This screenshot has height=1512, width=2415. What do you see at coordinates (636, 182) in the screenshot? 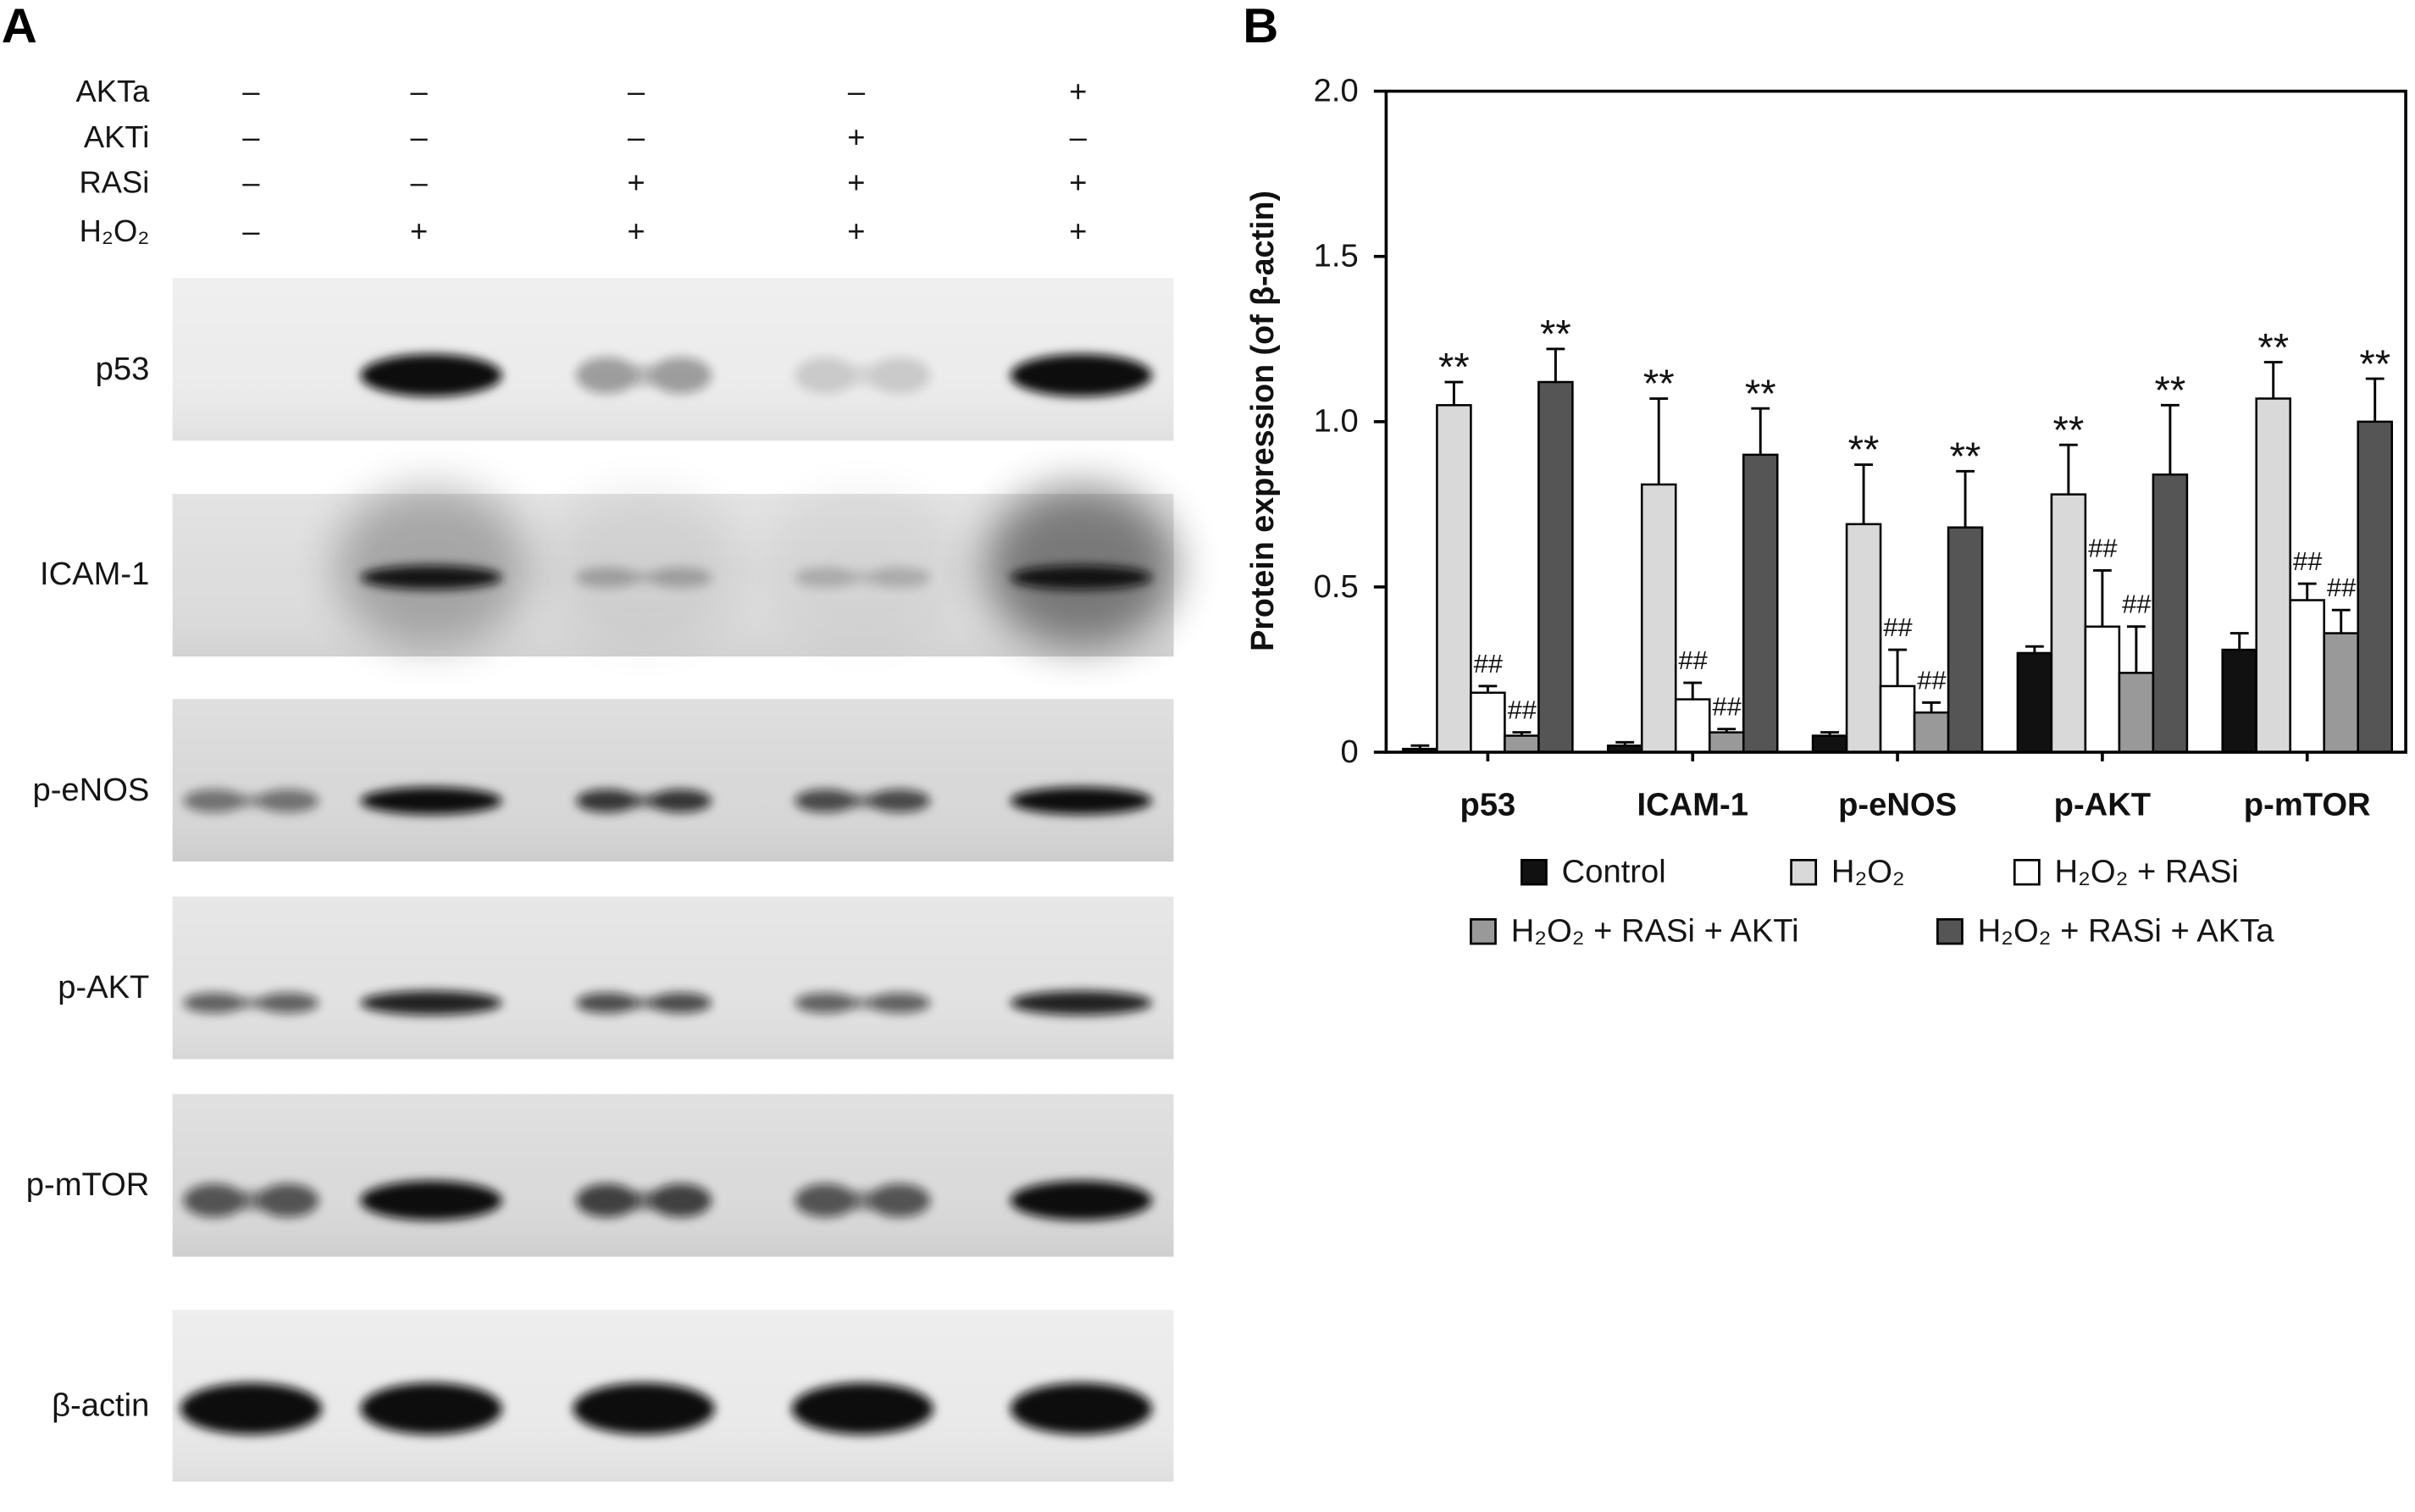
I see `condition-rasi-lane-3: +` at bounding box center [636, 182].